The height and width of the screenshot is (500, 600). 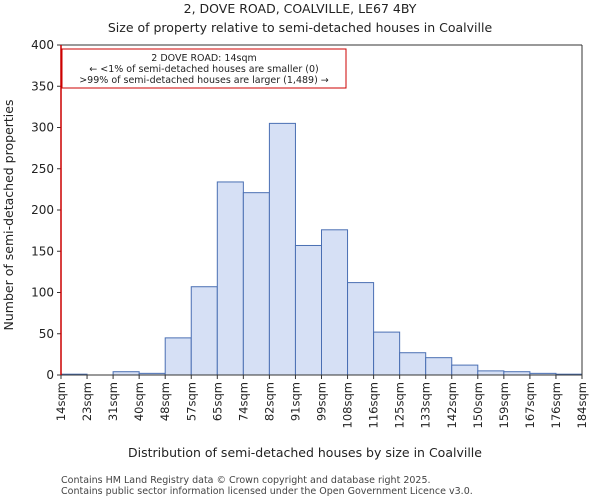 What do you see at coordinates (348, 405) in the screenshot?
I see `x-tick-label: 108sqm` at bounding box center [348, 405].